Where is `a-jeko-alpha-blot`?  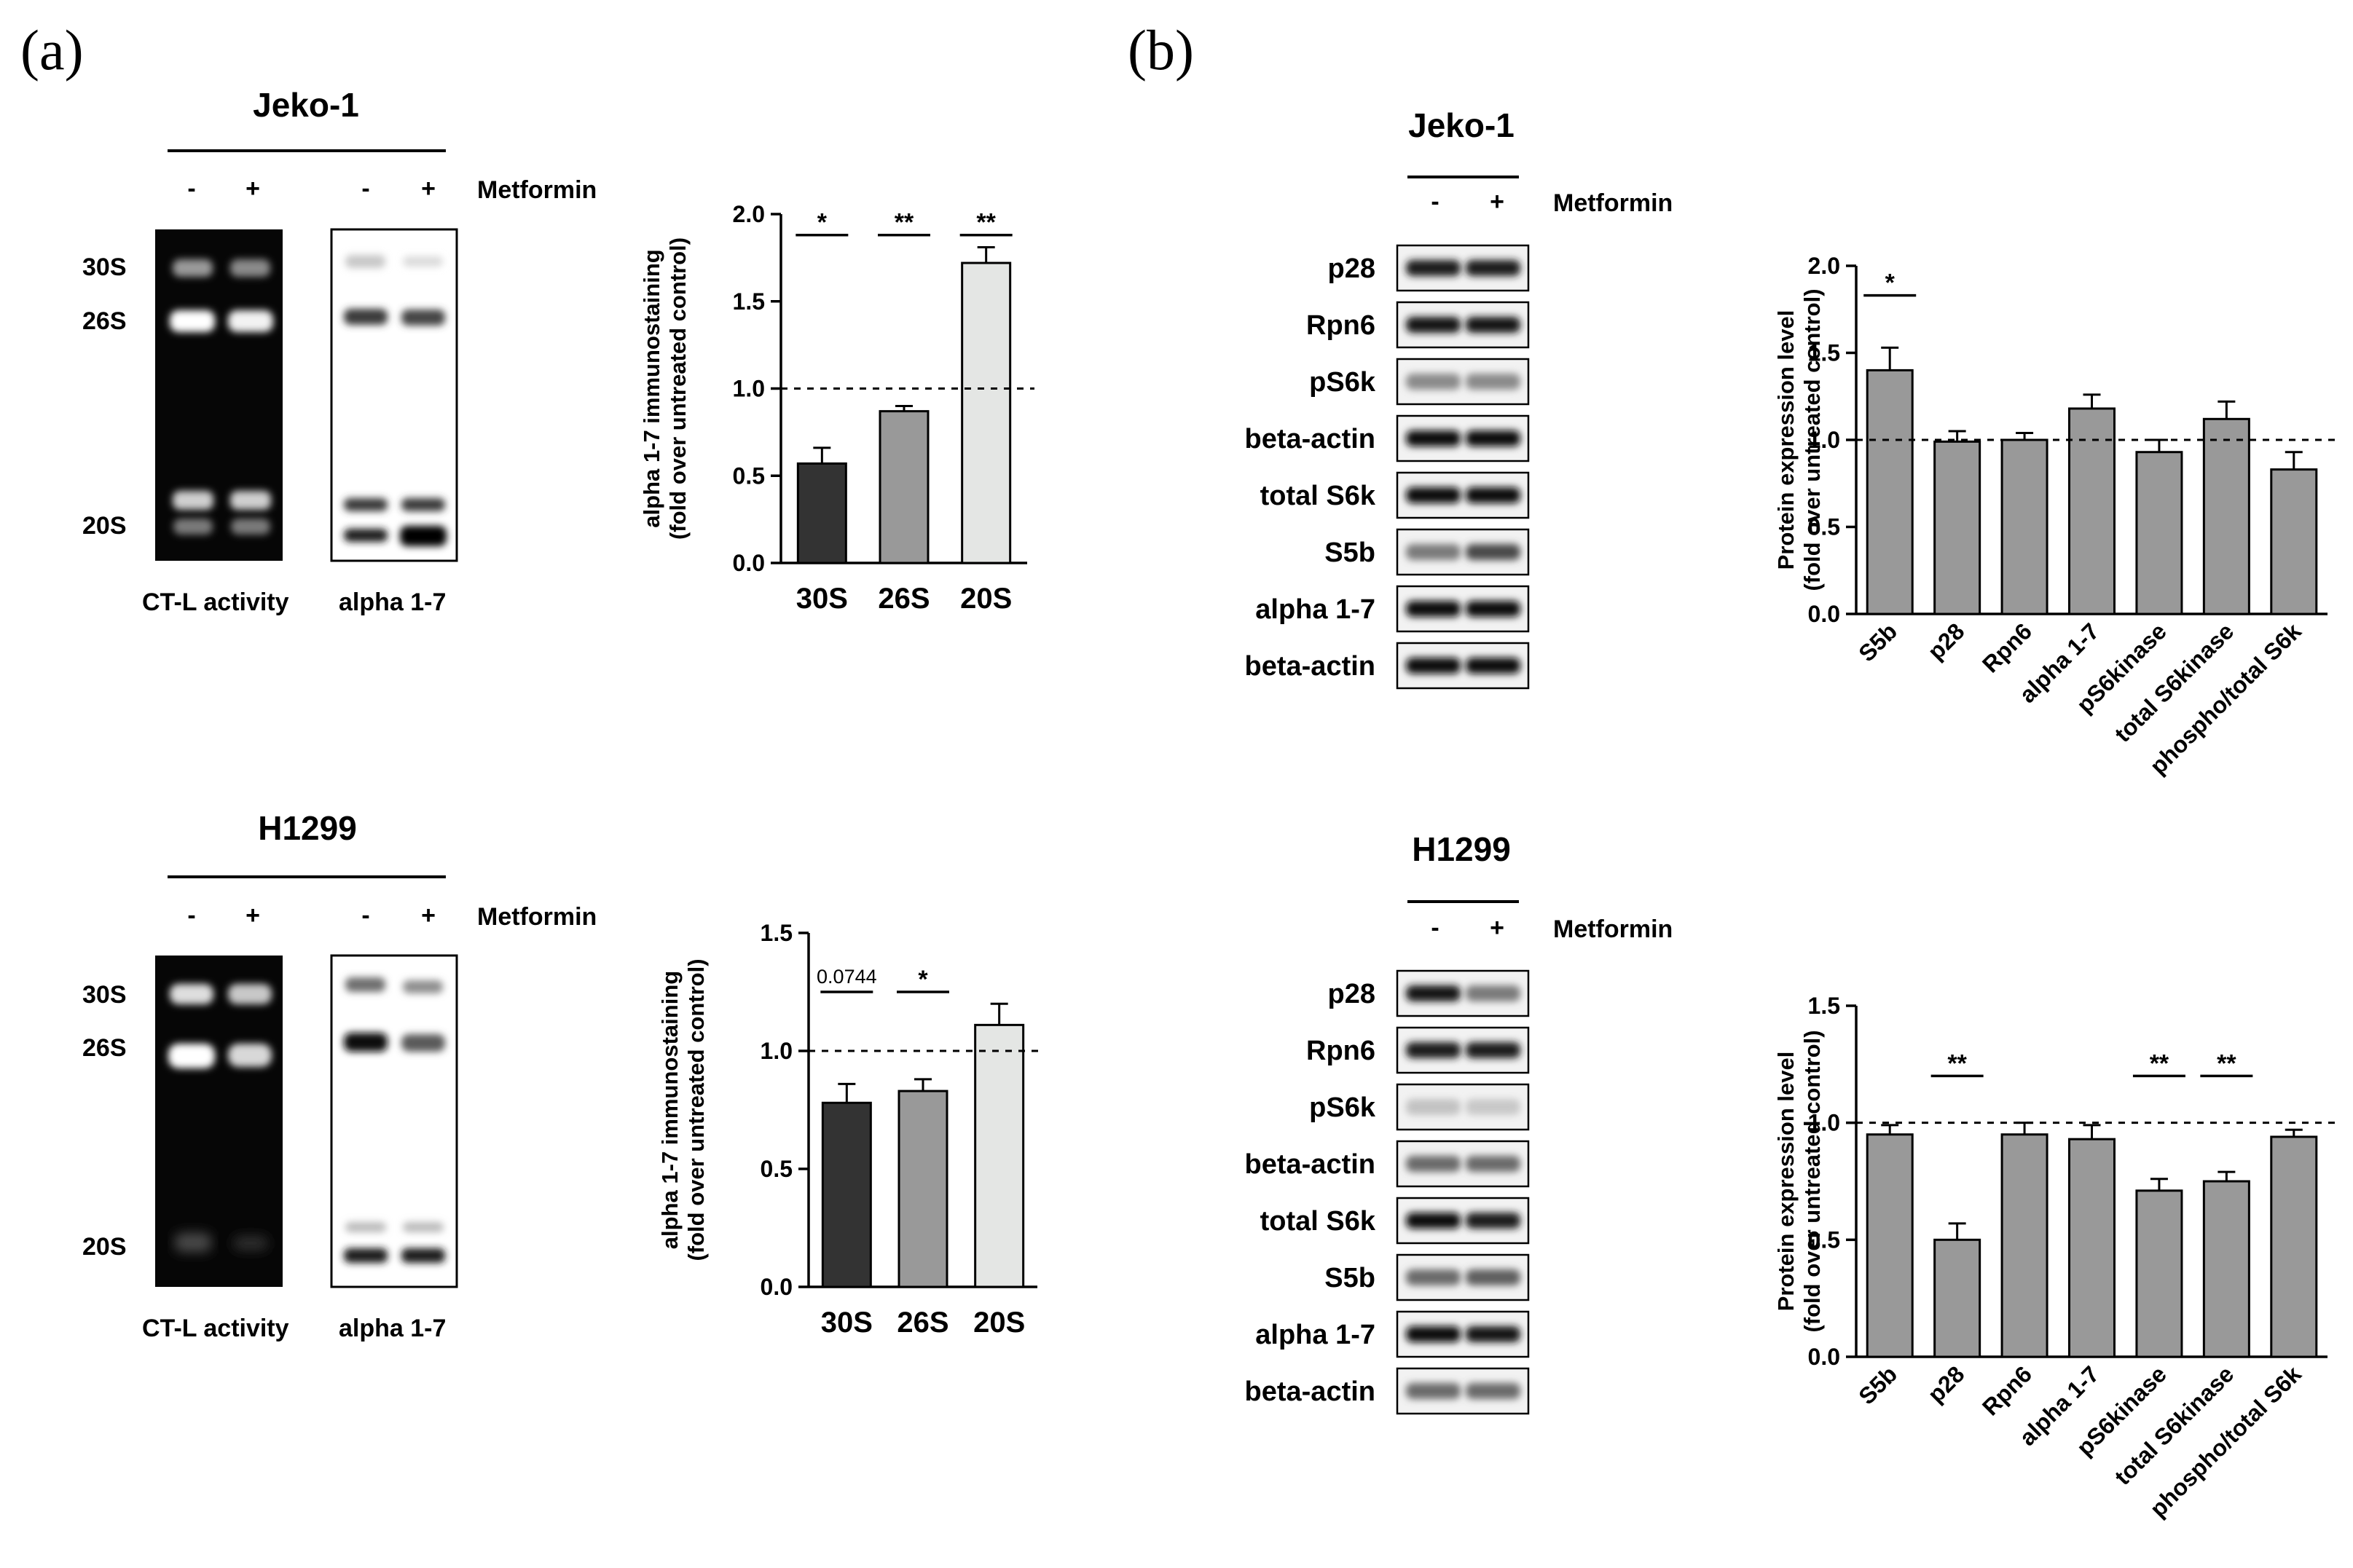
a-jeko-alpha-blot is located at coordinates (394, 395).